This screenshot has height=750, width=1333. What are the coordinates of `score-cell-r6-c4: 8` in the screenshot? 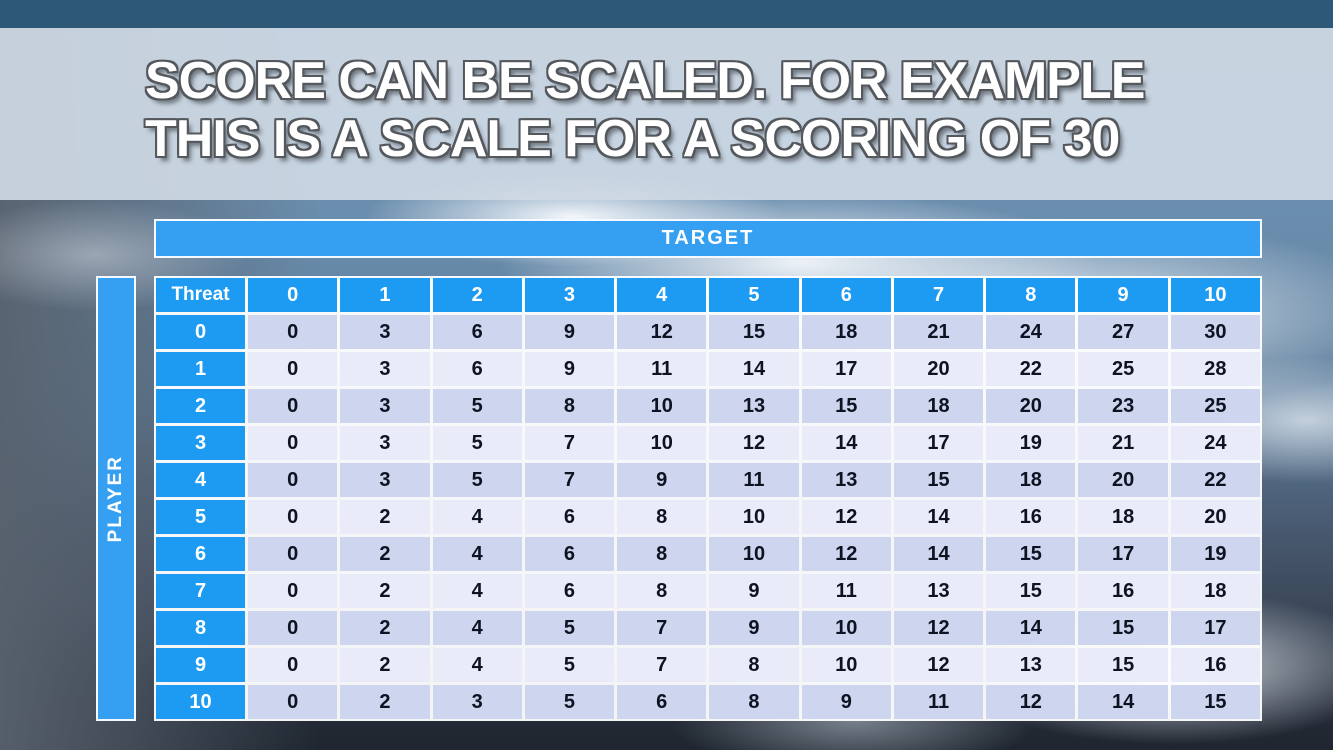 It's located at (662, 554).